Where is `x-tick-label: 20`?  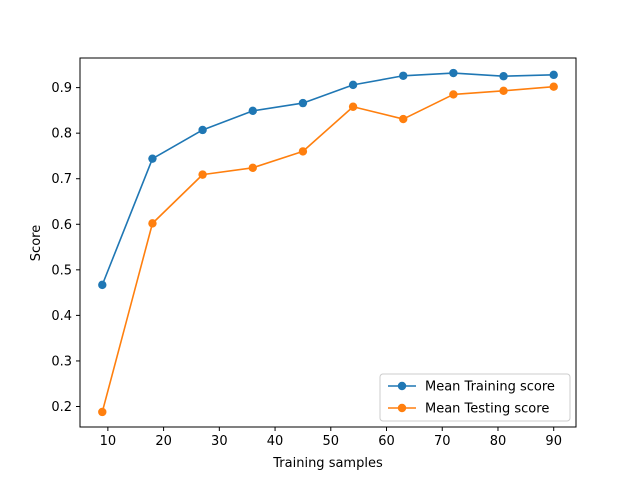 x-tick-label: 20 is located at coordinates (163, 441).